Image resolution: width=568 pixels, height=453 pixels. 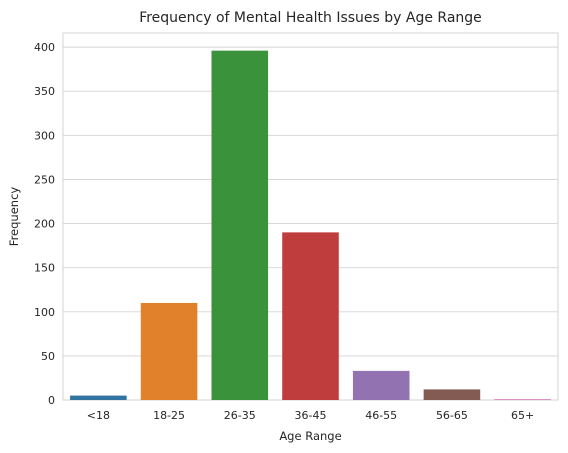 What do you see at coordinates (310, 436) in the screenshot?
I see `x-axis-label: Age Range` at bounding box center [310, 436].